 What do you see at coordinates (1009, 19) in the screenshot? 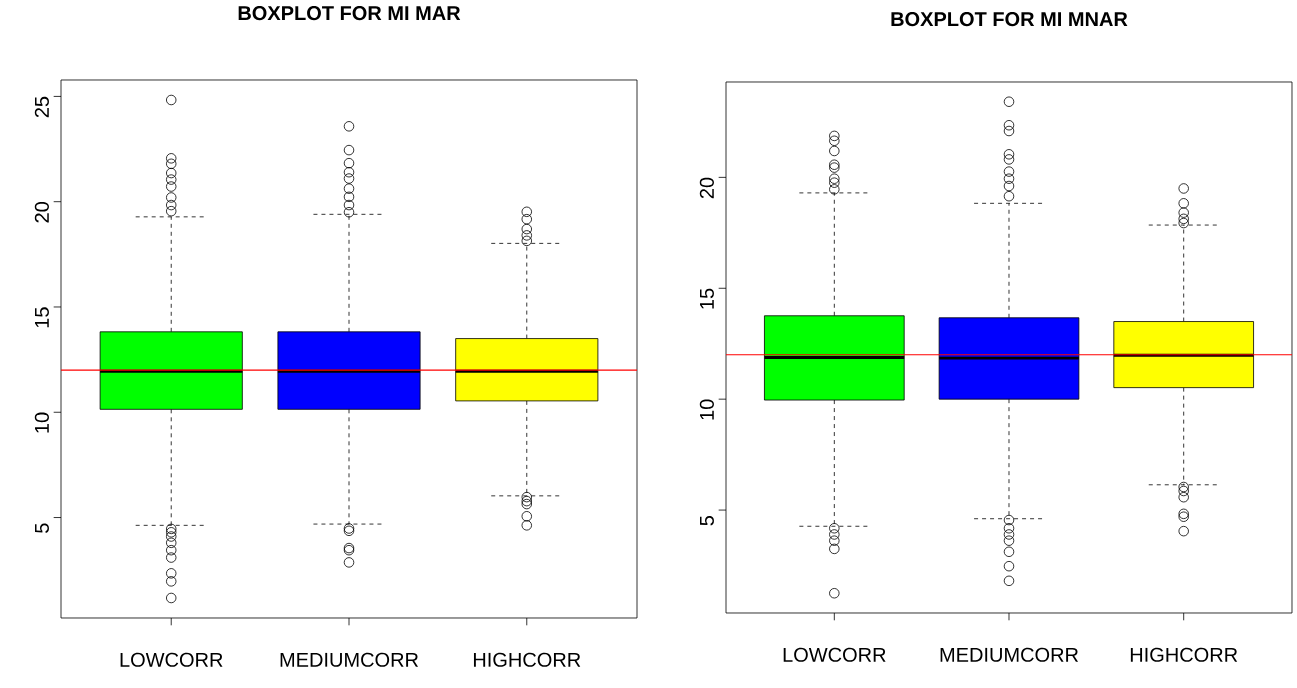
I see `chart-title: BOXPLOT FOR MI MNAR` at bounding box center [1009, 19].